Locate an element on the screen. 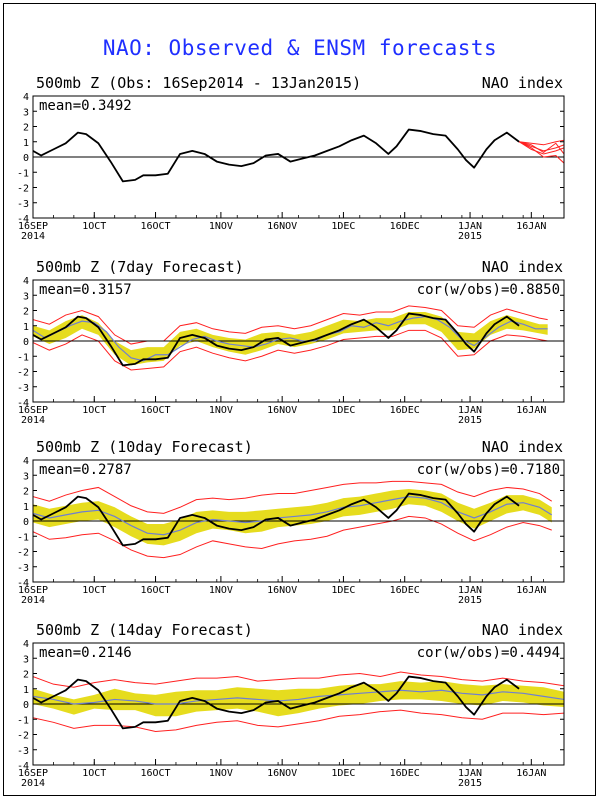 This screenshot has width=600, height=800. panel-title: 500mb Z (14day Forecast) is located at coordinates (144, 630).